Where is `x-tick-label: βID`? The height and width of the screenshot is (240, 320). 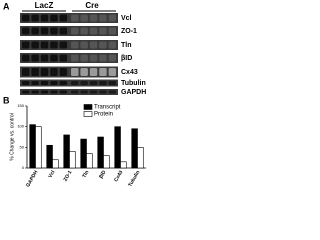 x-tick-label: βID is located at coordinates (102, 174).